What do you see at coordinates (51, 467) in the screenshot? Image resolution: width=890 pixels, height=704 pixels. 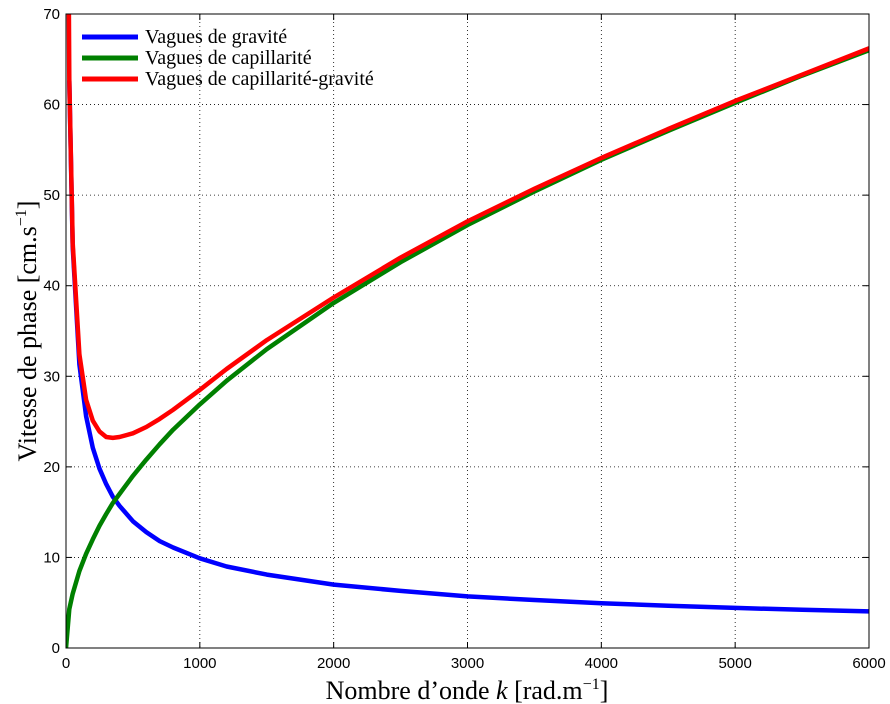 I see `y-tick-label: 20` at bounding box center [51, 467].